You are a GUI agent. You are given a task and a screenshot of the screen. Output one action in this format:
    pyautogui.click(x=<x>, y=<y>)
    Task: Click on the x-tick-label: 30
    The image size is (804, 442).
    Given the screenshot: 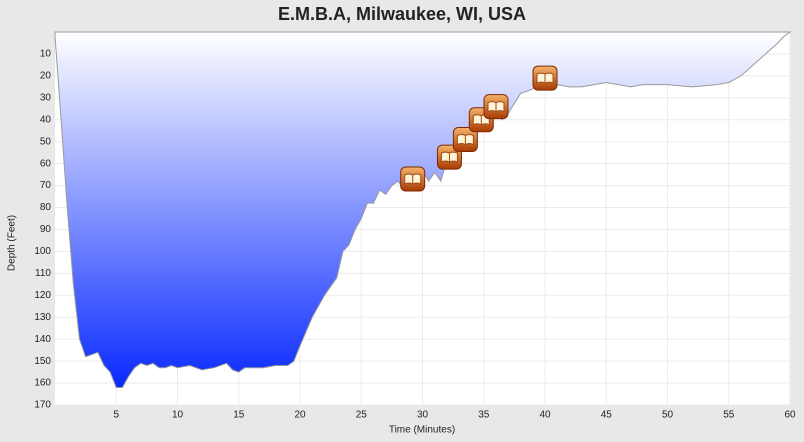 What is the action you would take?
    pyautogui.click(x=423, y=415)
    